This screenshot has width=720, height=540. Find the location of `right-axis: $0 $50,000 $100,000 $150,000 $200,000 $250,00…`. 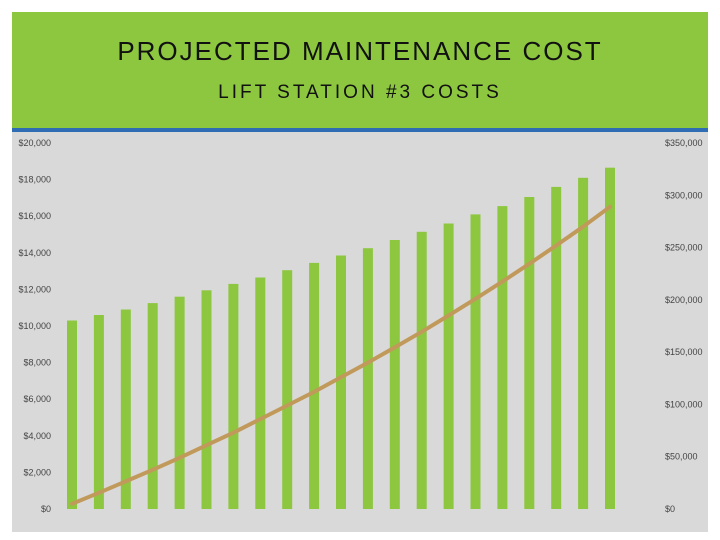

right-axis: $0 $50,000 $100,000 $150,000 $200,000 $250,00… is located at coordinates (684, 326).